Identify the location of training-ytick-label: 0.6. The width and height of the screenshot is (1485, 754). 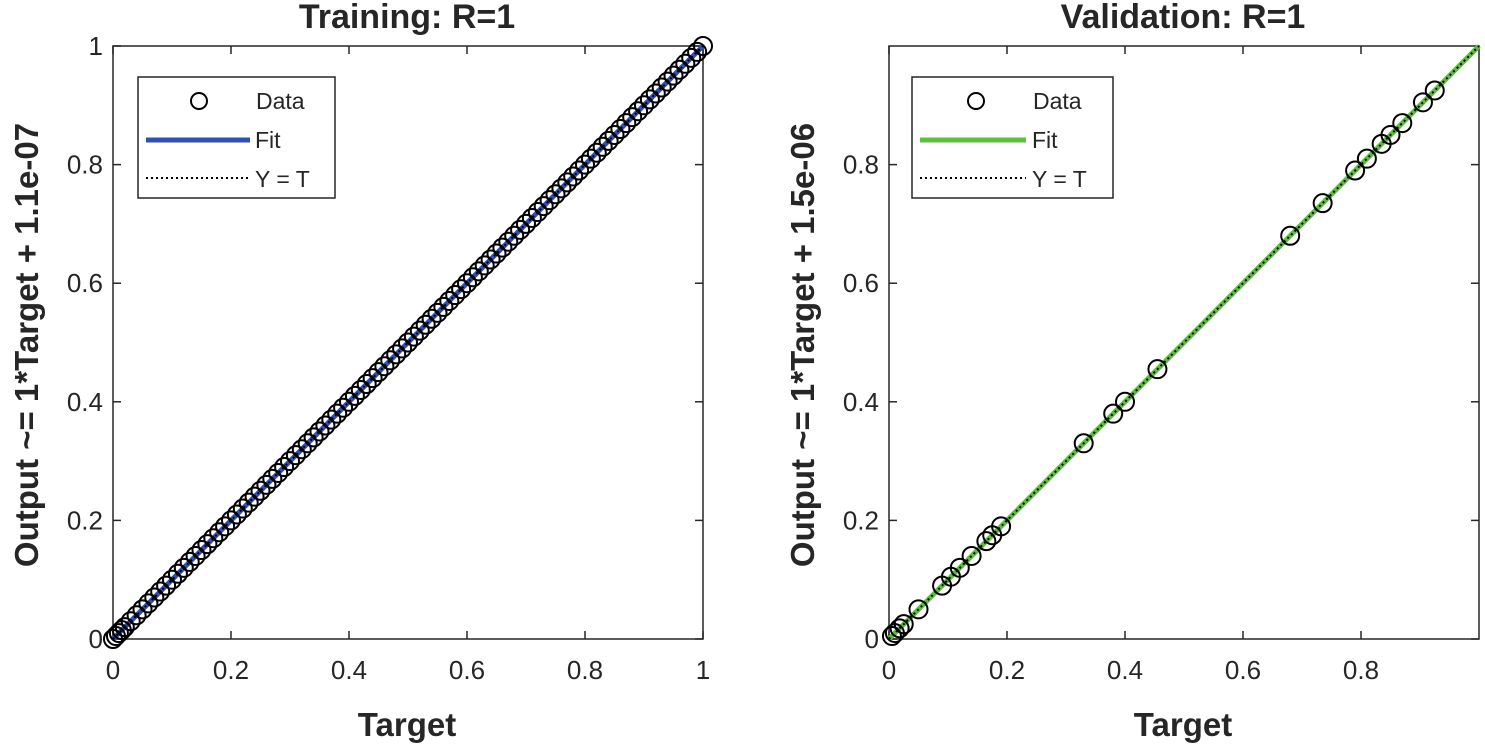
(85, 283).